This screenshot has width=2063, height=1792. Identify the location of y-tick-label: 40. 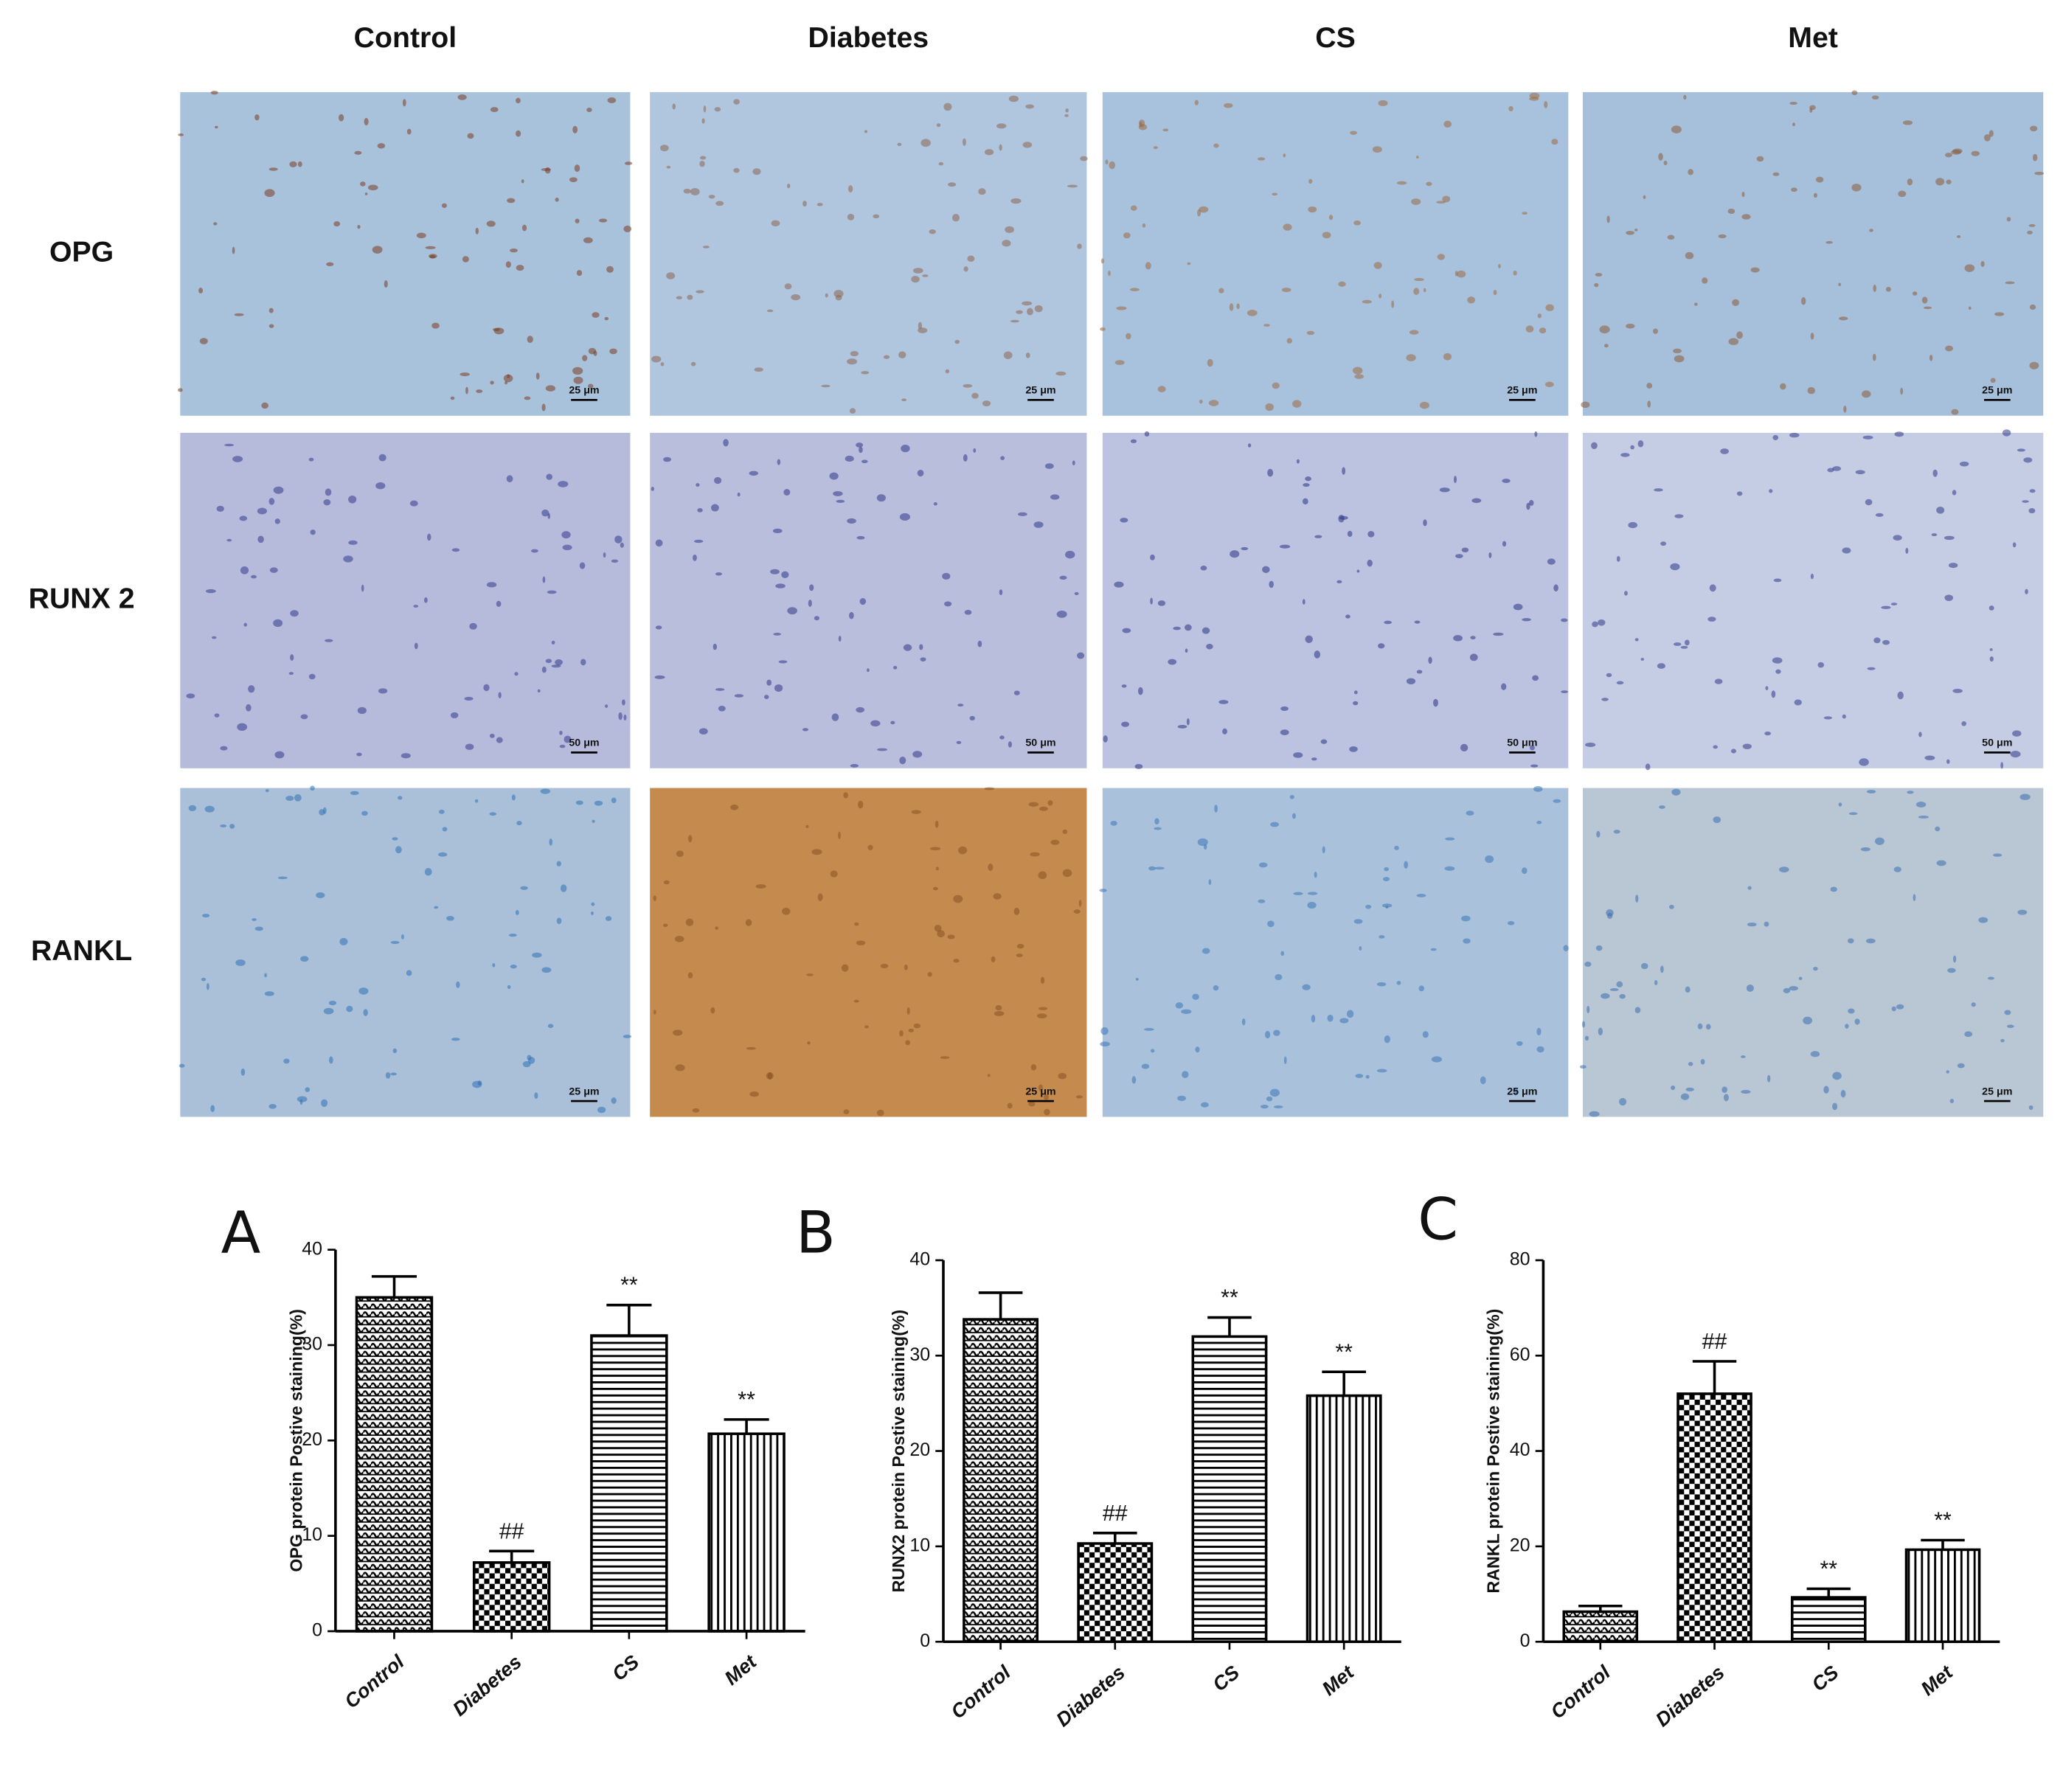
(312, 1249).